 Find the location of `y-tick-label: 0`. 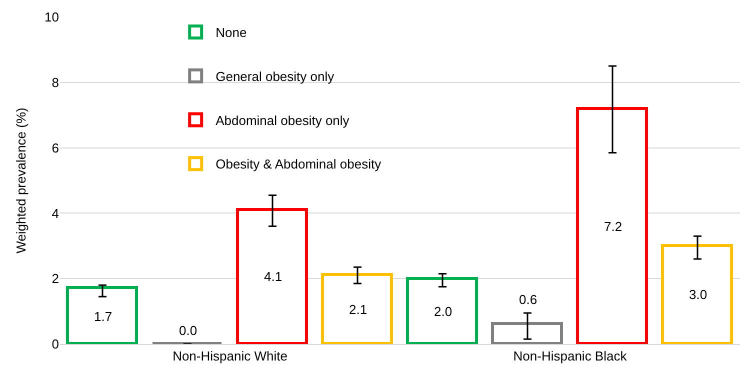

y-tick-label: 0 is located at coordinates (55, 344).